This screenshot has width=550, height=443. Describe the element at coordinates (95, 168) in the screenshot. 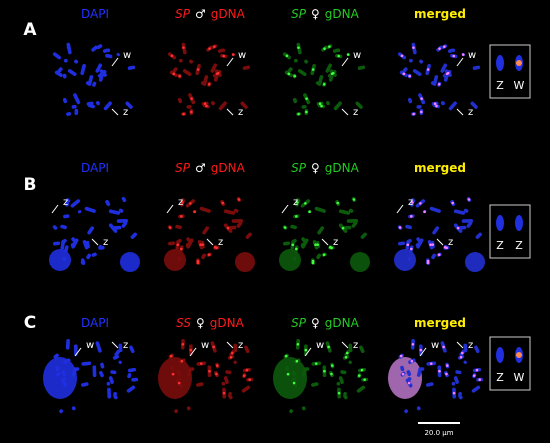

I see `heading-part: DAPI` at that location.